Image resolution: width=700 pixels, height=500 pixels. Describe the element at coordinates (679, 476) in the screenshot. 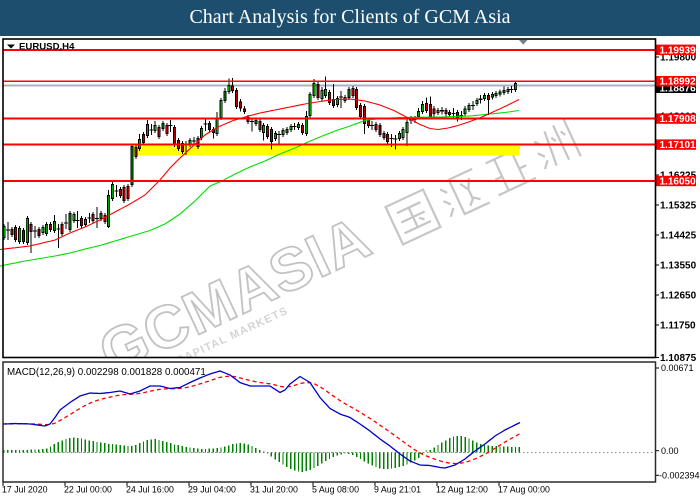

I see `svg-text: -0.002394` at that location.